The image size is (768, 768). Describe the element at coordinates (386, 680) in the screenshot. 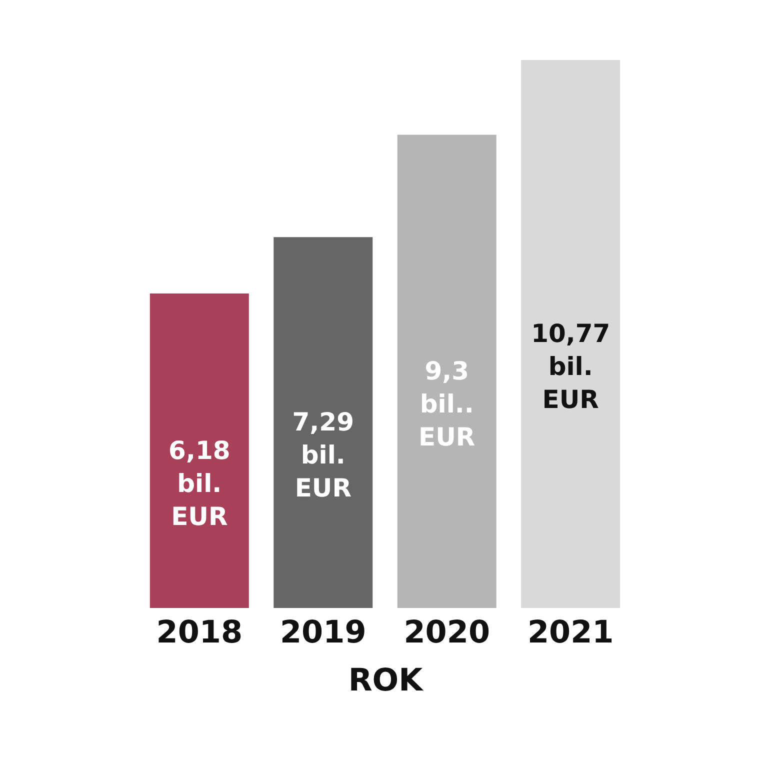

I see `x-axis-title: ROK` at that location.